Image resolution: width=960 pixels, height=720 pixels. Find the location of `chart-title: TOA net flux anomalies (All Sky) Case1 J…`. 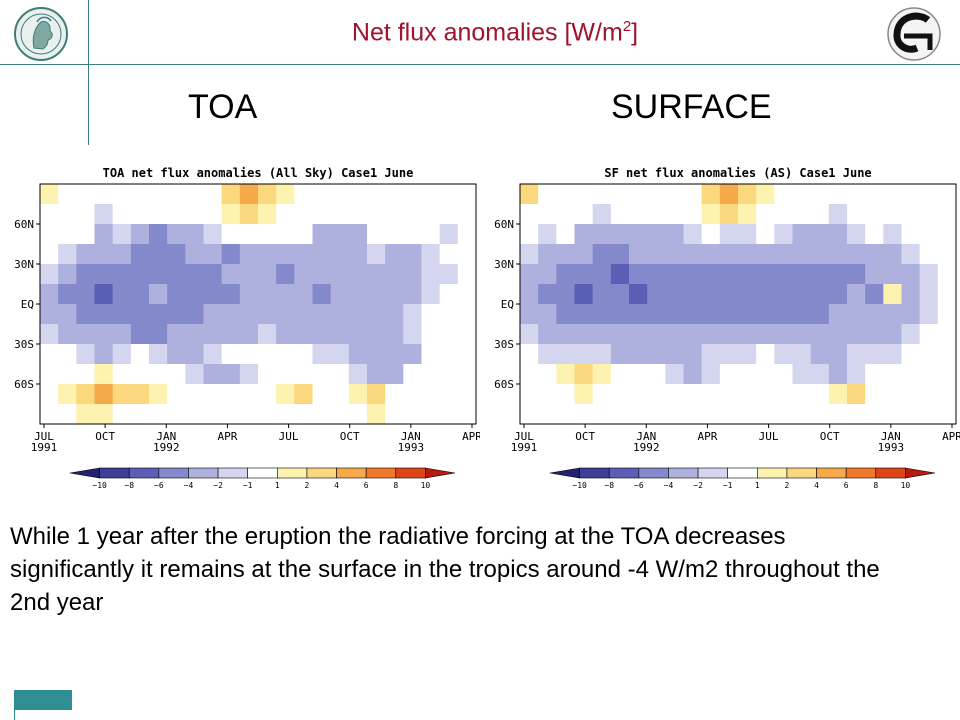

chart-title: TOA net flux anomalies (All Sky) Case1 J… is located at coordinates (258, 173).